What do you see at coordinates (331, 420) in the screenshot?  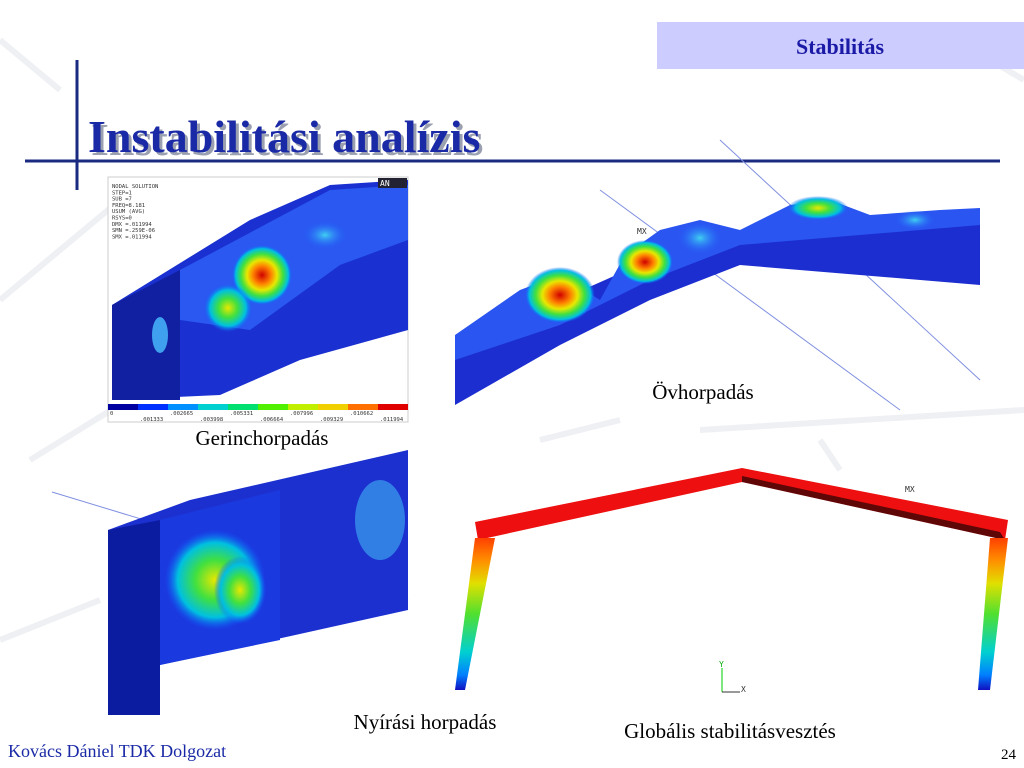 I see `colorbar-label: .009329` at bounding box center [331, 420].